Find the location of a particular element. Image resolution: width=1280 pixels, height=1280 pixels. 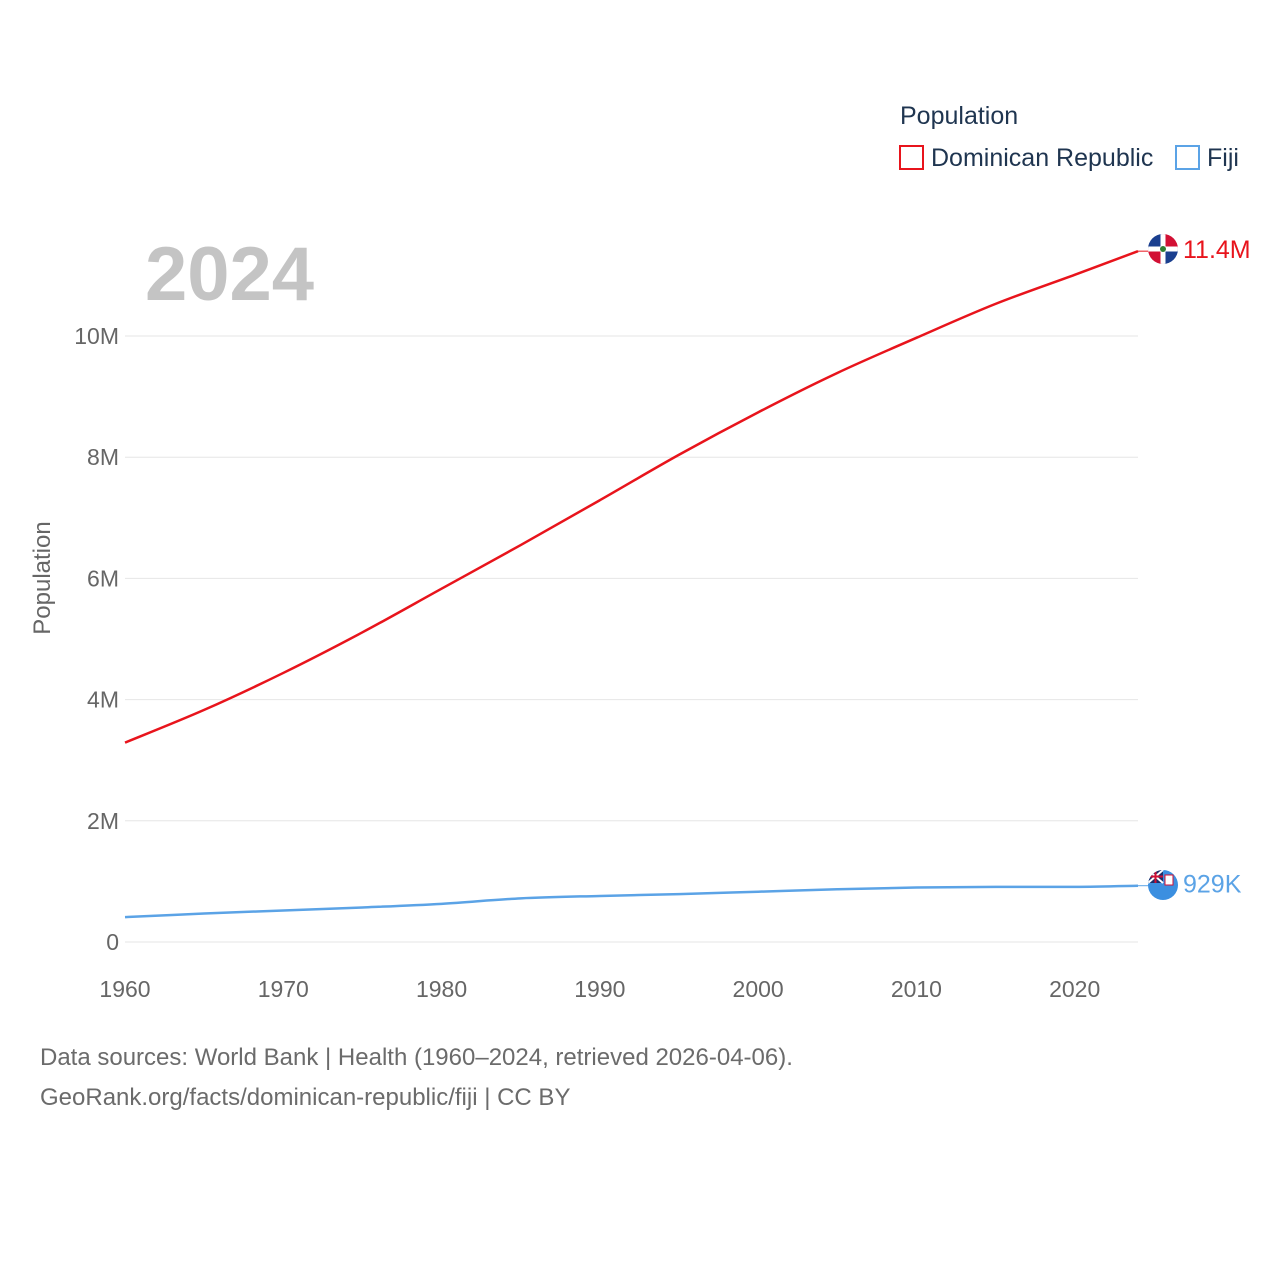

x-tick-label: 1990 is located at coordinates (599, 989).